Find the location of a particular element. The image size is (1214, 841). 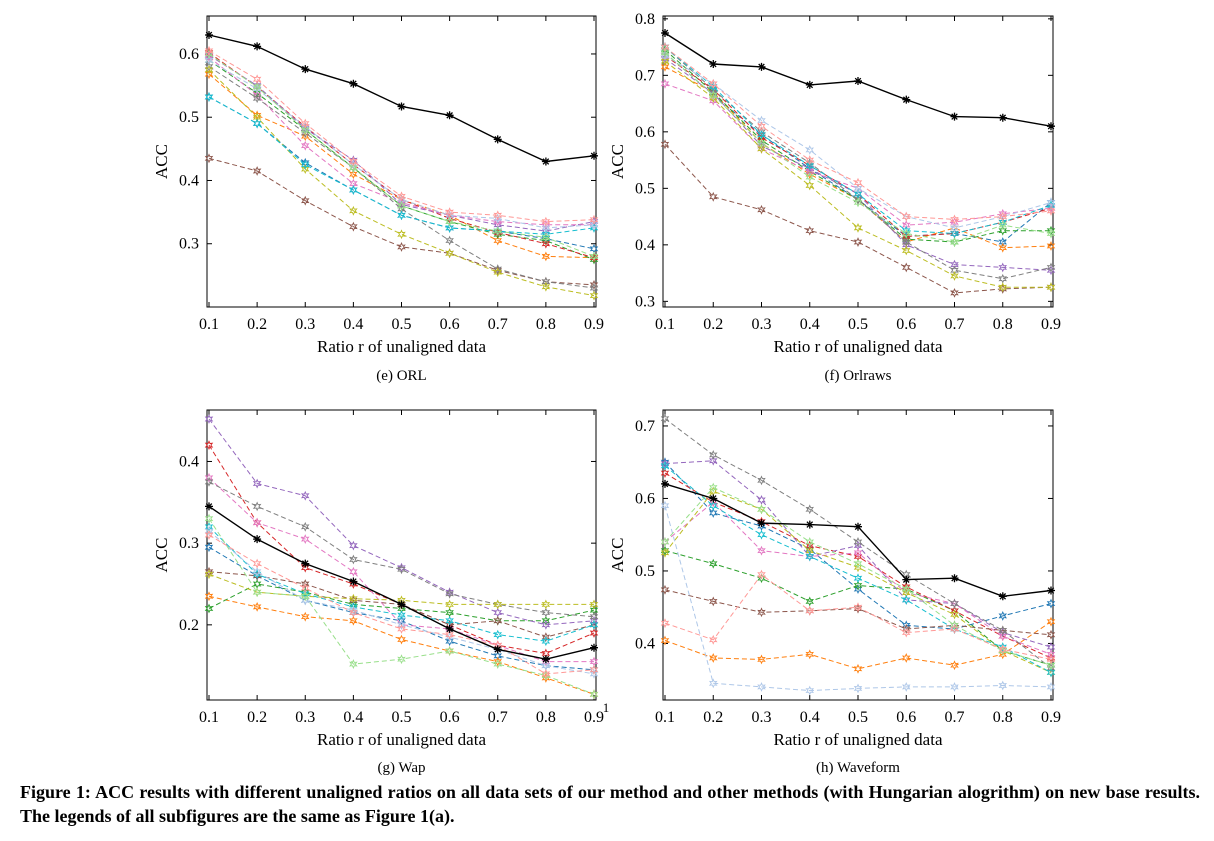

y-tick-label: 0.5 is located at coordinates (645, 571).